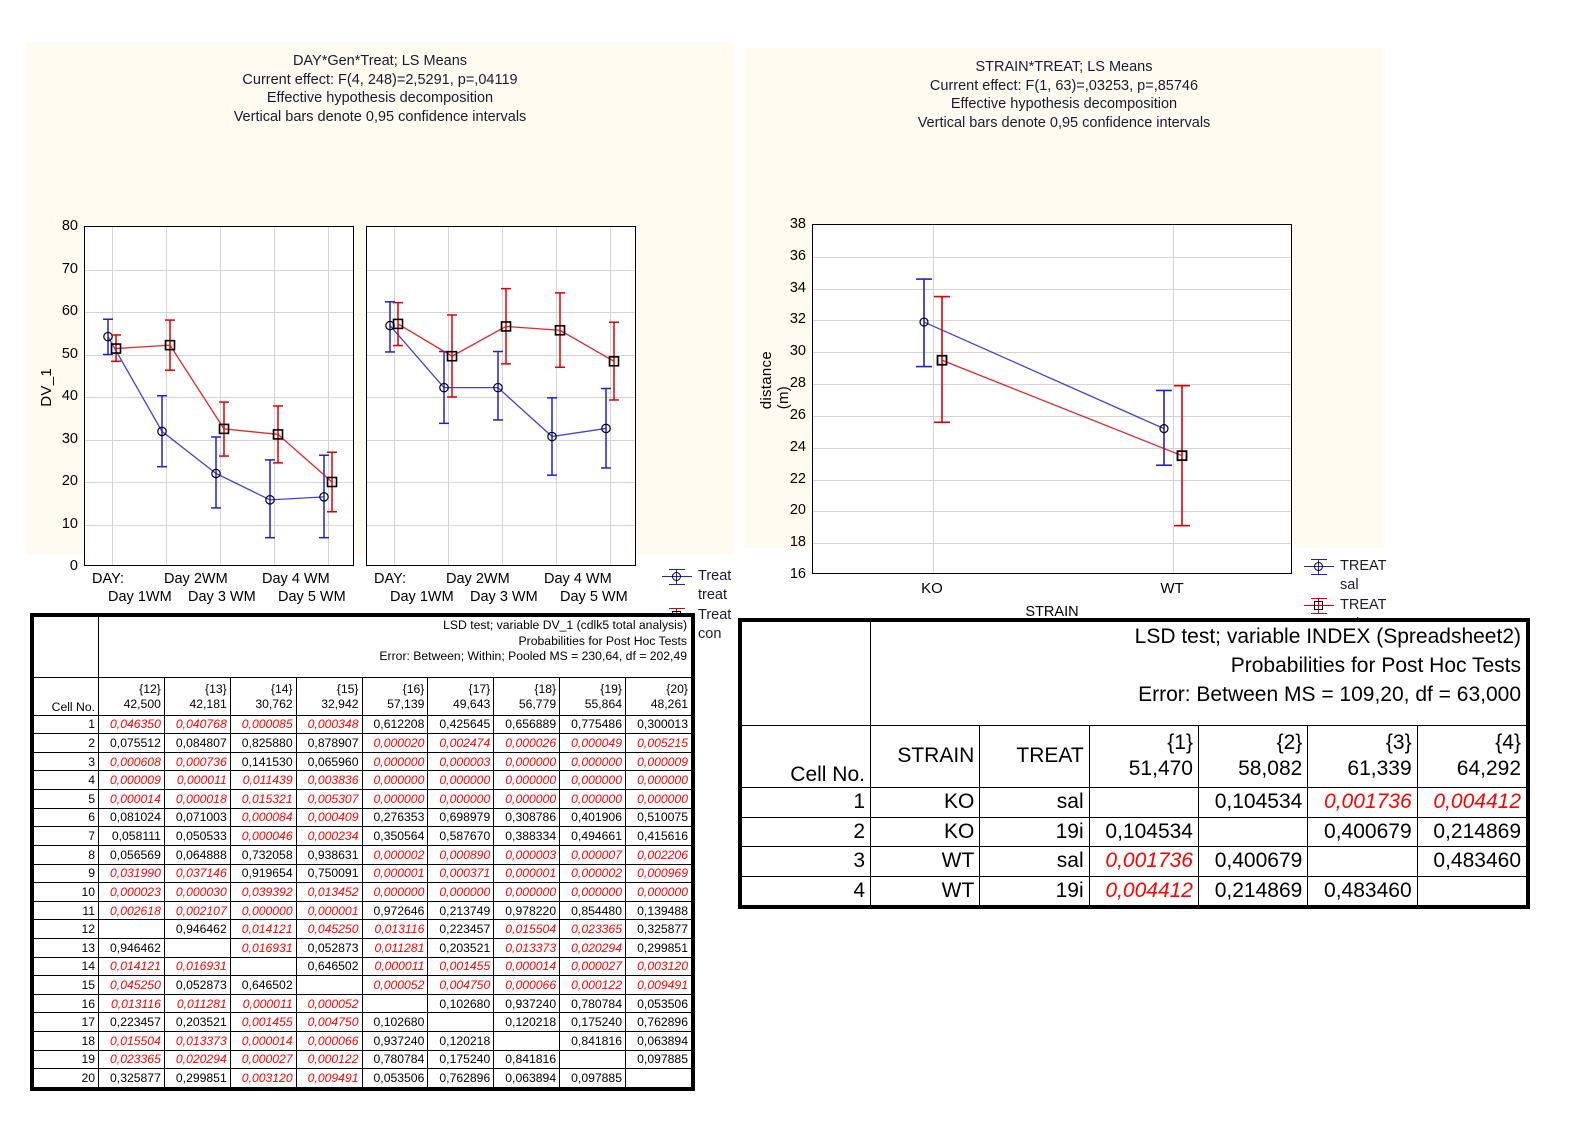  What do you see at coordinates (197, 817) in the screenshot?
I see `p-value-cell: 0,071003` at bounding box center [197, 817].